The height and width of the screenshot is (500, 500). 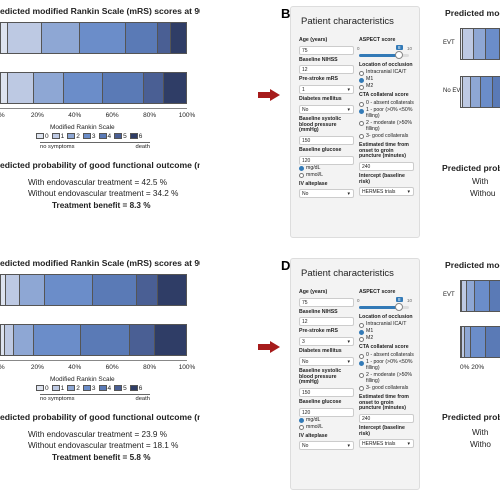 I want to click on slider-min: 0, so click(x=358, y=300).